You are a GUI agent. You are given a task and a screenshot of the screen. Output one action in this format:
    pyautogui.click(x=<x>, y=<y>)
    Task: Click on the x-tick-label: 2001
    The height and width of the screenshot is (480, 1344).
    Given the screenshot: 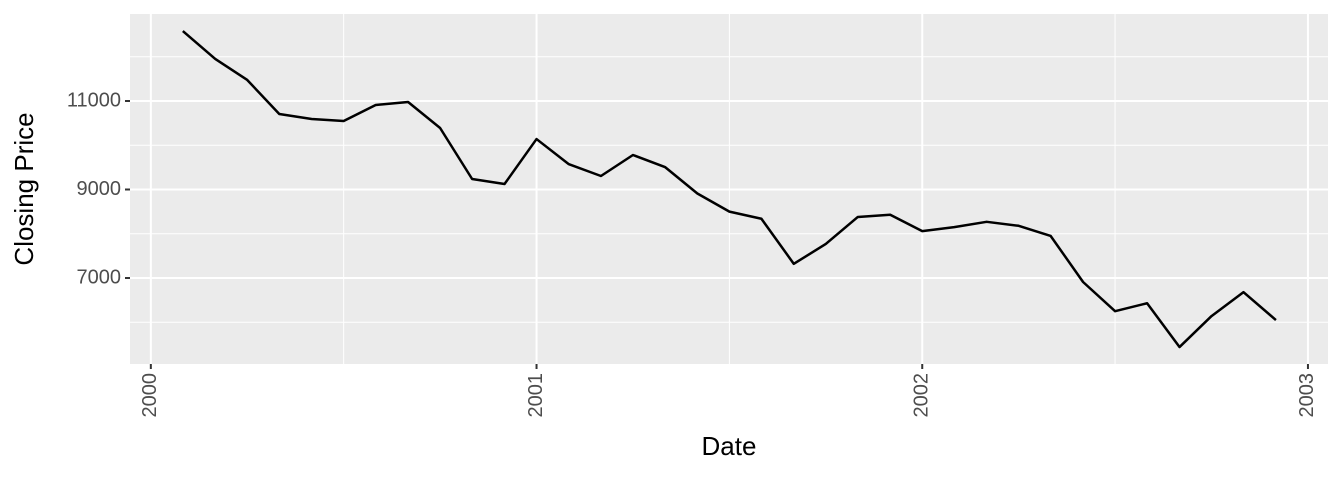 What is the action you would take?
    pyautogui.click(x=536, y=395)
    